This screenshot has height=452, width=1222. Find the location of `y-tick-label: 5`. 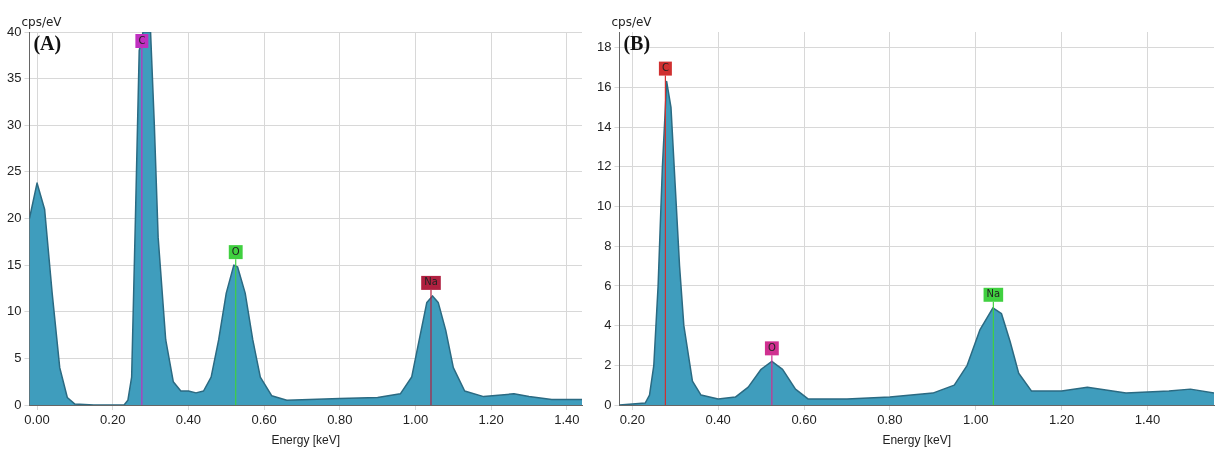

y-tick-label: 5 is located at coordinates (18, 357).